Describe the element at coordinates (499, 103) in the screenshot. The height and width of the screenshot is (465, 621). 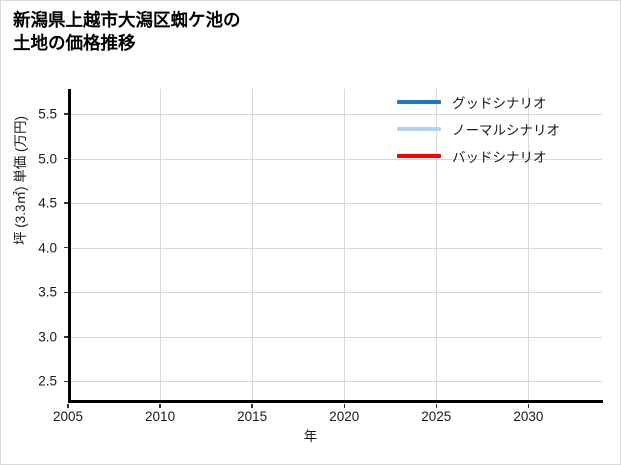
I see `legend-label: グッドシナリオ` at that location.